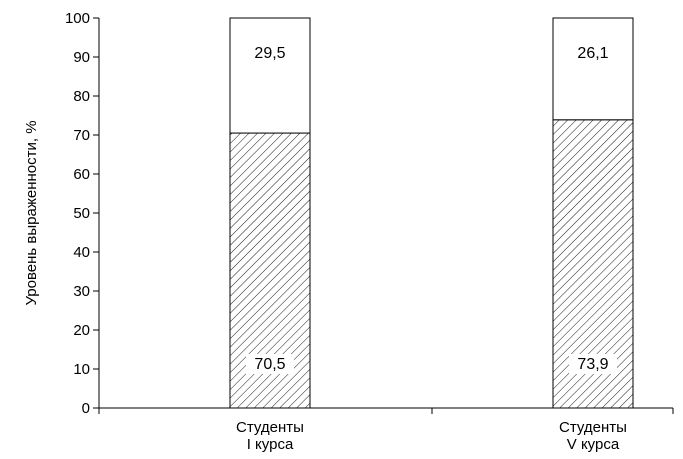 Image resolution: width=683 pixels, height=459 pixels. I want to click on y-tick-label: 70, so click(81, 135).